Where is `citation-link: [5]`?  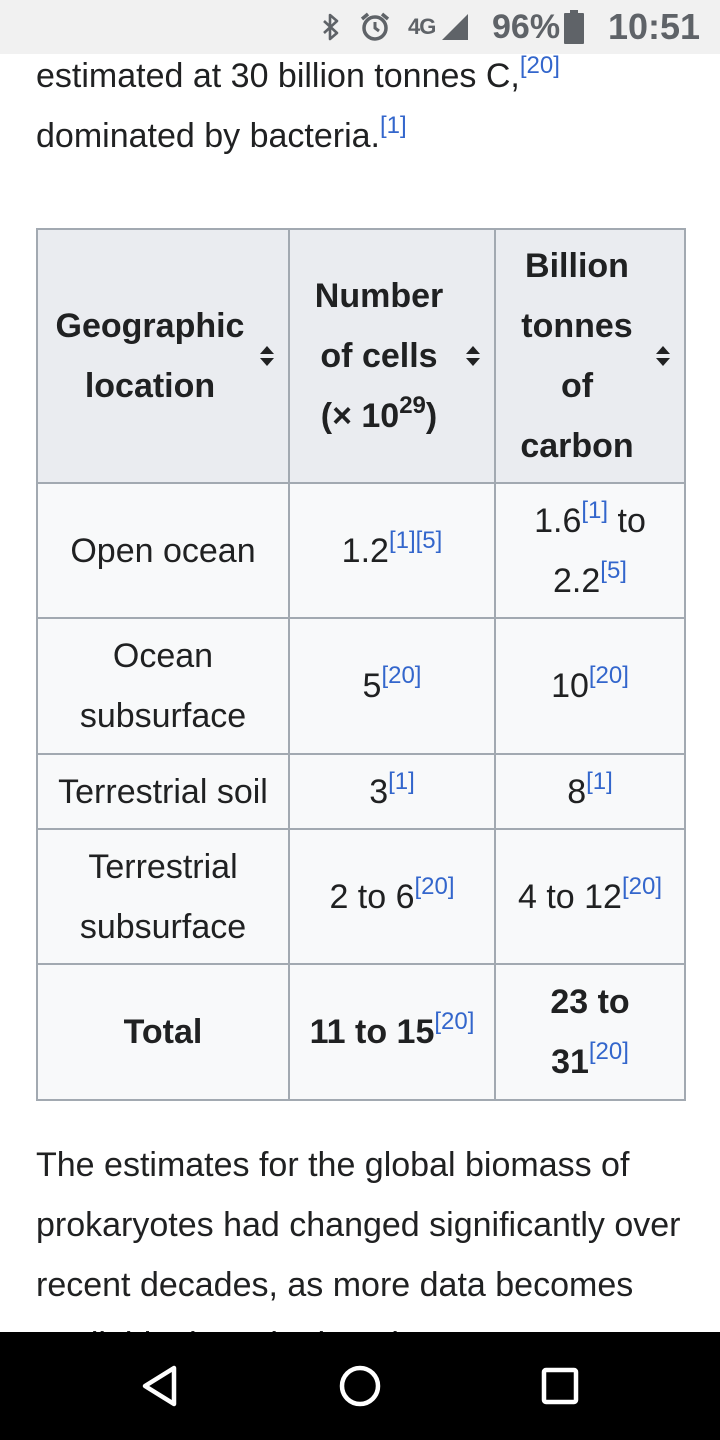 citation-link: [5] is located at coordinates (613, 570).